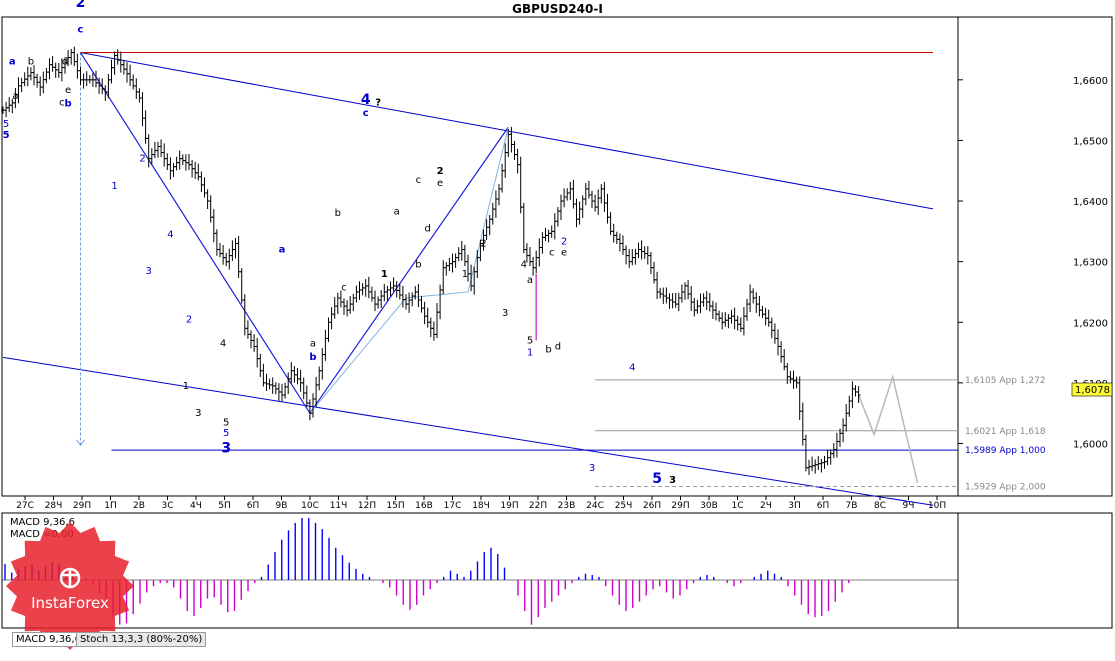 The width and height of the screenshot is (1115, 661). I want to click on fib-level-label: 1,6021 App 1,618, so click(1005, 432).